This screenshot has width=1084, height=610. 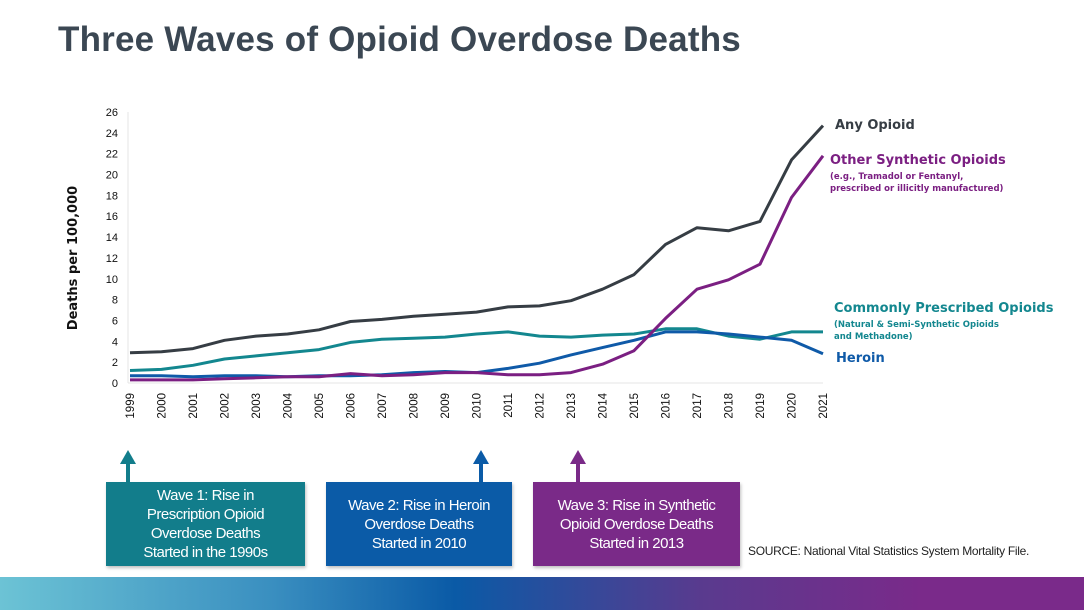 What do you see at coordinates (289, 405) in the screenshot?
I see `x-tick-label: 2004` at bounding box center [289, 405].